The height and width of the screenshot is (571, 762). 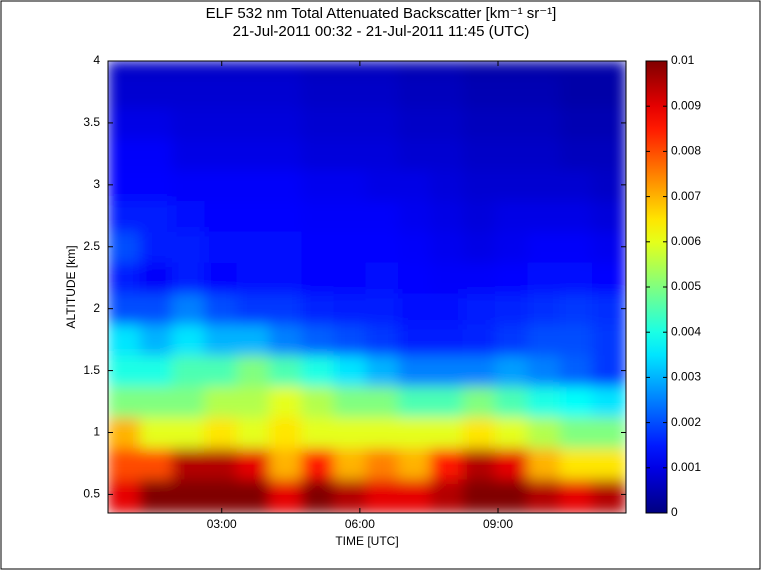 What do you see at coordinates (498, 524) in the screenshot?
I see `x-tick-label: 09:00` at bounding box center [498, 524].